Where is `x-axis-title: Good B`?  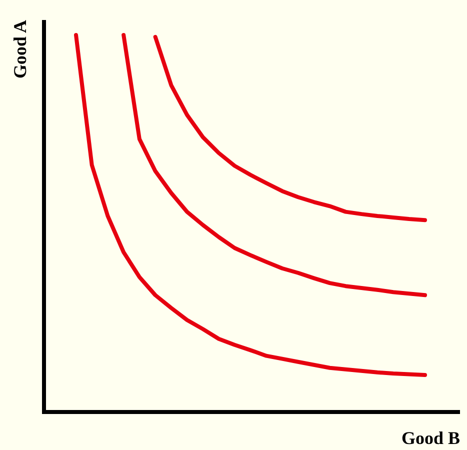 x-axis-title: Good B is located at coordinates (430, 438).